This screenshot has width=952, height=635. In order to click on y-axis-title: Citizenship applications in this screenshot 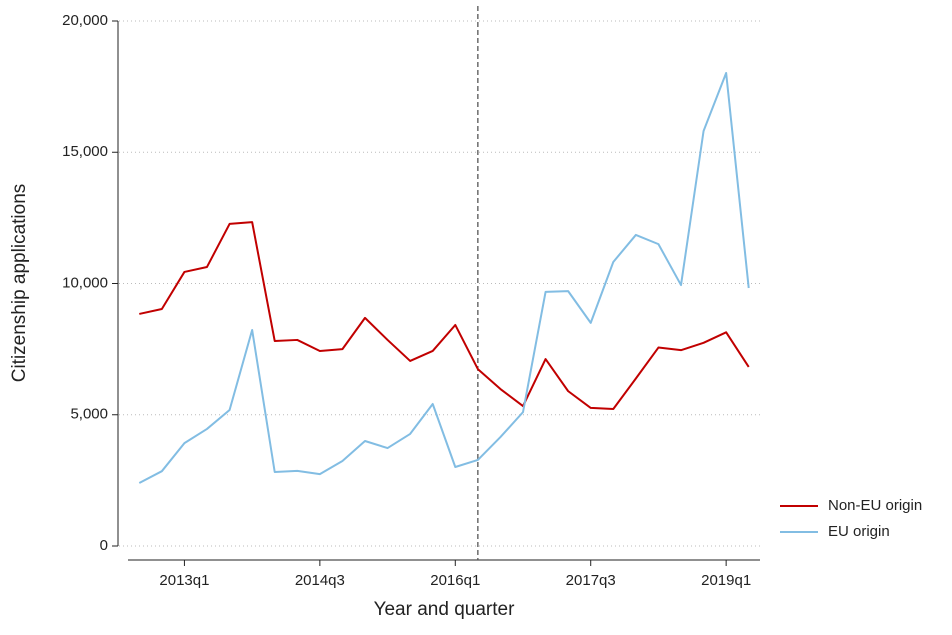, I will do `click(19, 283)`.